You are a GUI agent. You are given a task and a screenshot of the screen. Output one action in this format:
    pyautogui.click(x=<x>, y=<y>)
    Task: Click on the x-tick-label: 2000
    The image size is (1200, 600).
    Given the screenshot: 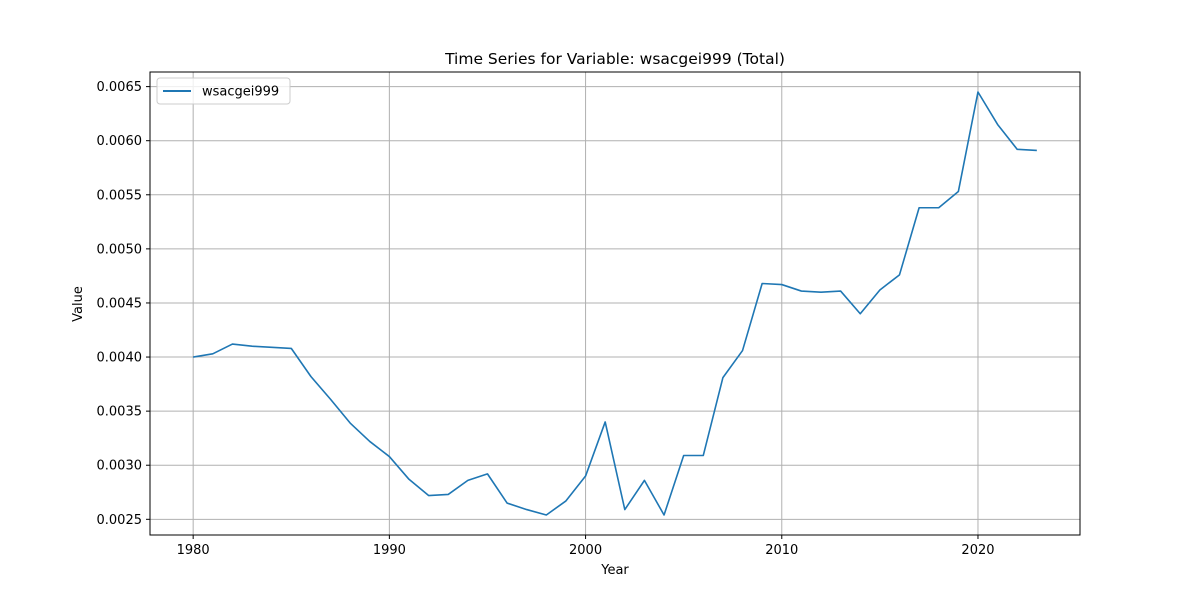 What is the action you would take?
    pyautogui.click(x=585, y=550)
    